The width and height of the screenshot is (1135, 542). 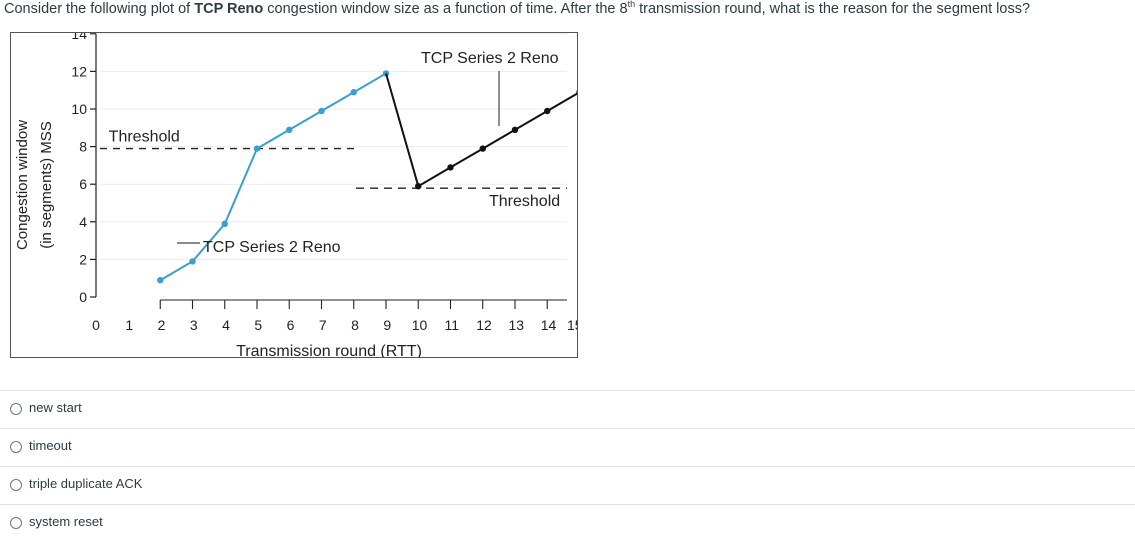 I want to click on y-tick-label: 12, so click(x=79, y=71).